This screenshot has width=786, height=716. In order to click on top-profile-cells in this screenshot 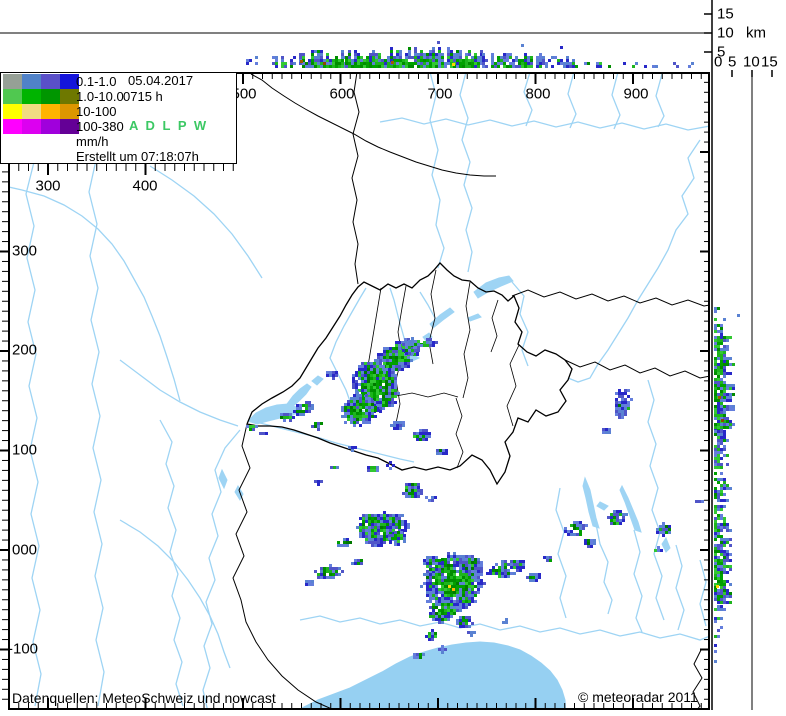, I will do `click(470, 54)`.